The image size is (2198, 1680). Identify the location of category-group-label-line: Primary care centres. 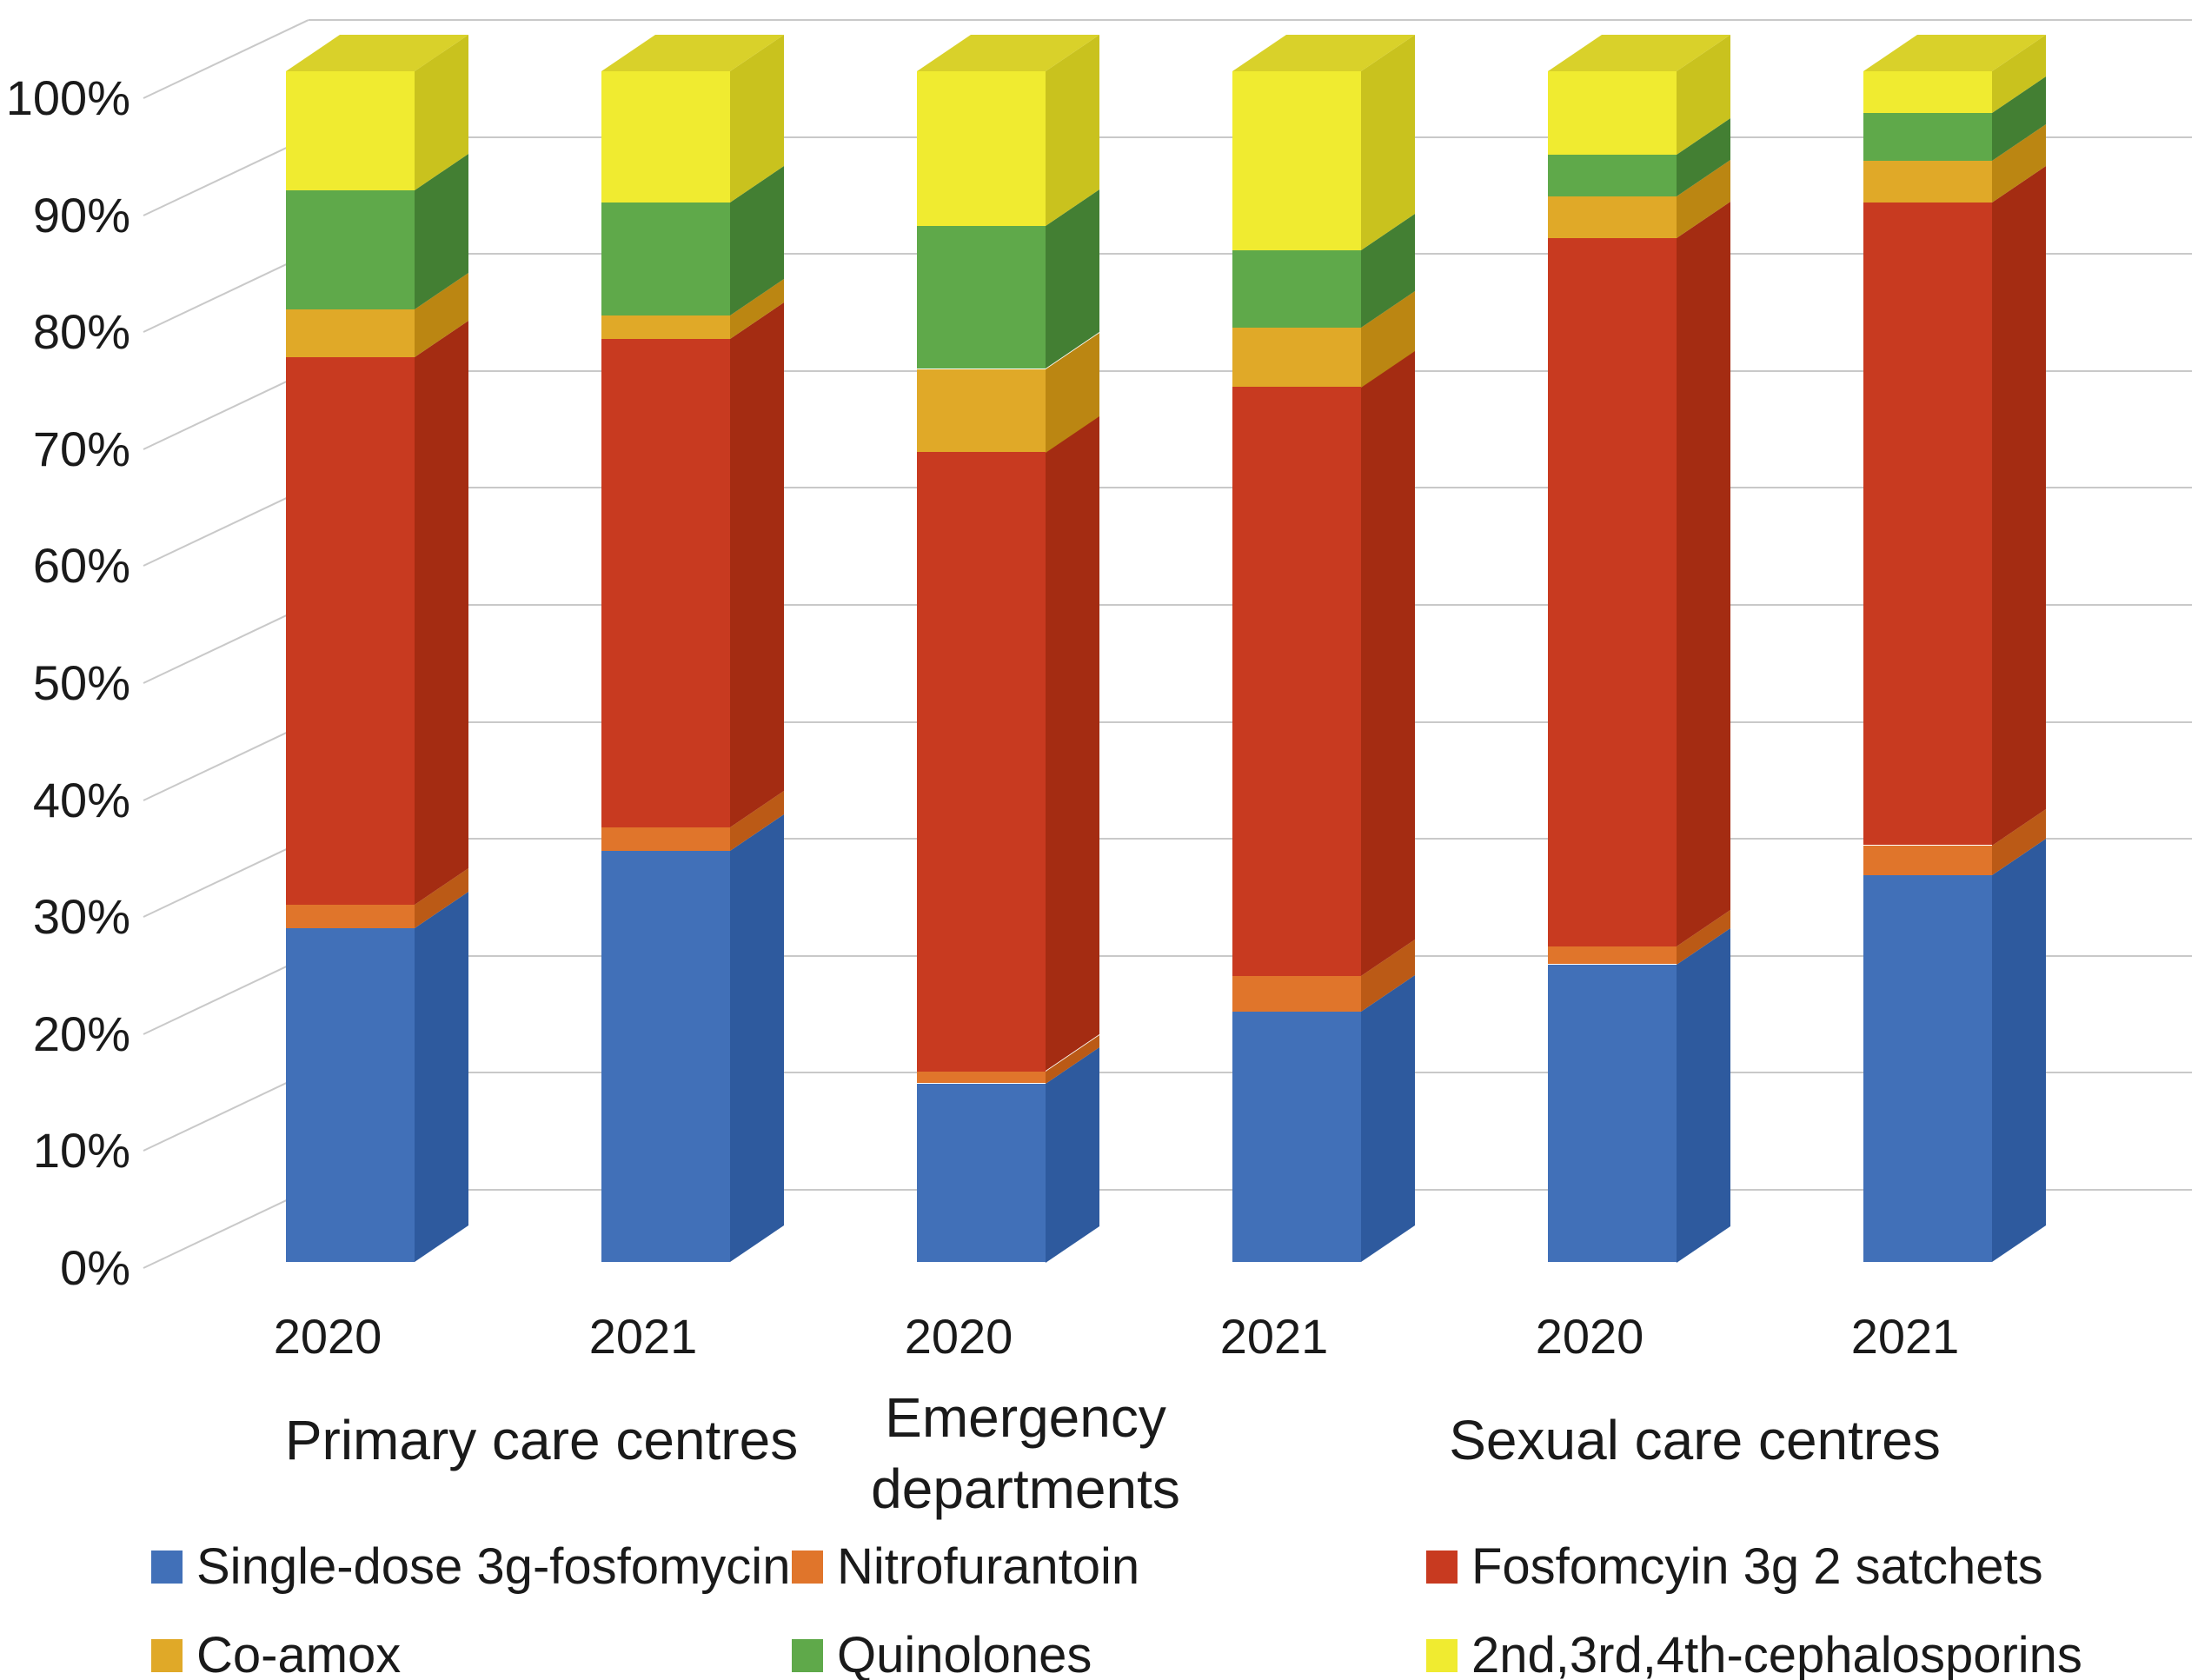
(541, 1440).